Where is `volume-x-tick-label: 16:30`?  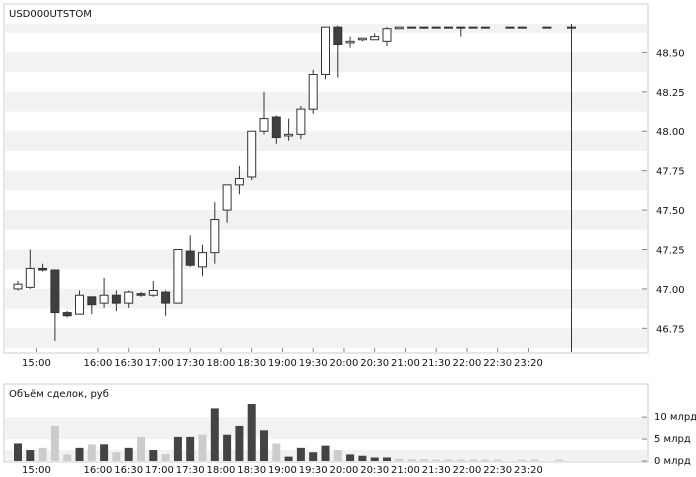
volume-x-tick-label: 16:30 is located at coordinates (128, 470).